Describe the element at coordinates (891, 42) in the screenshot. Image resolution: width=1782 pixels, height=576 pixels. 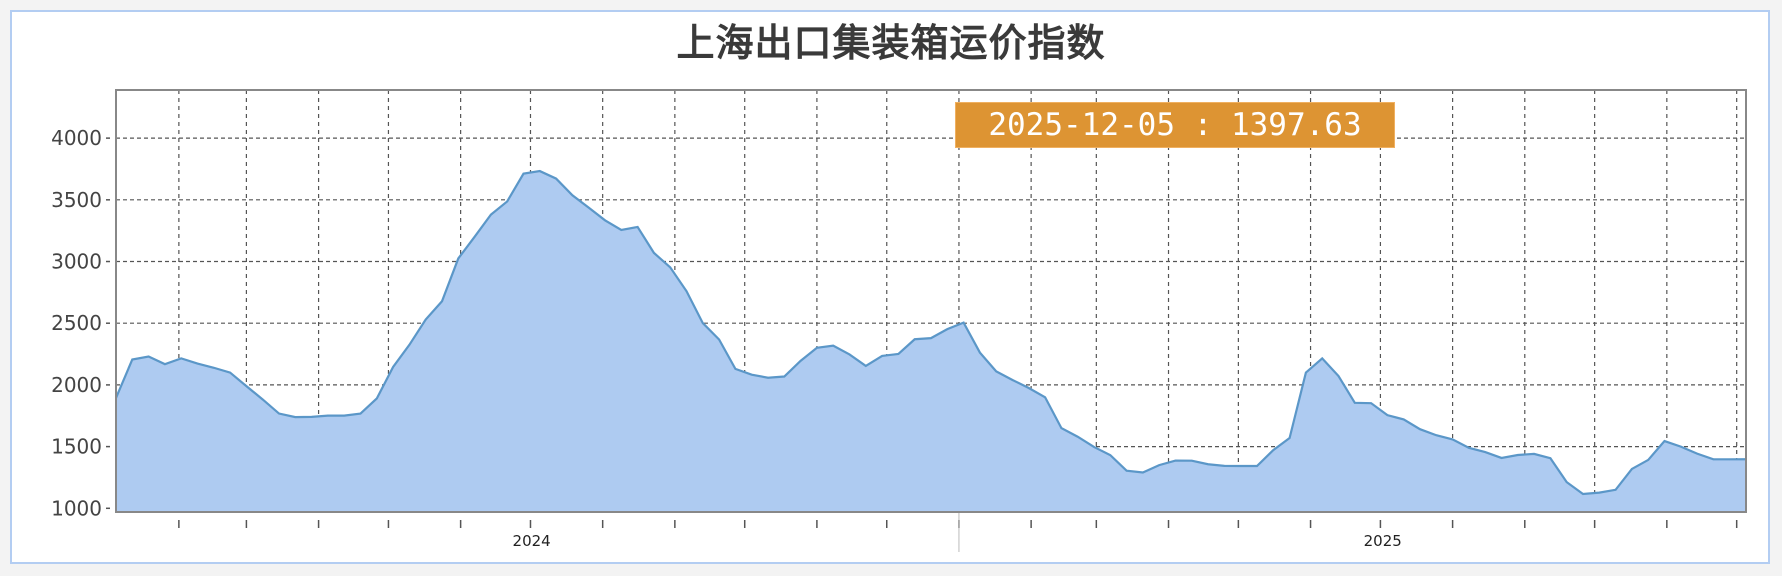
I see `chart-title: 上海出口集装箱运价指数` at that location.